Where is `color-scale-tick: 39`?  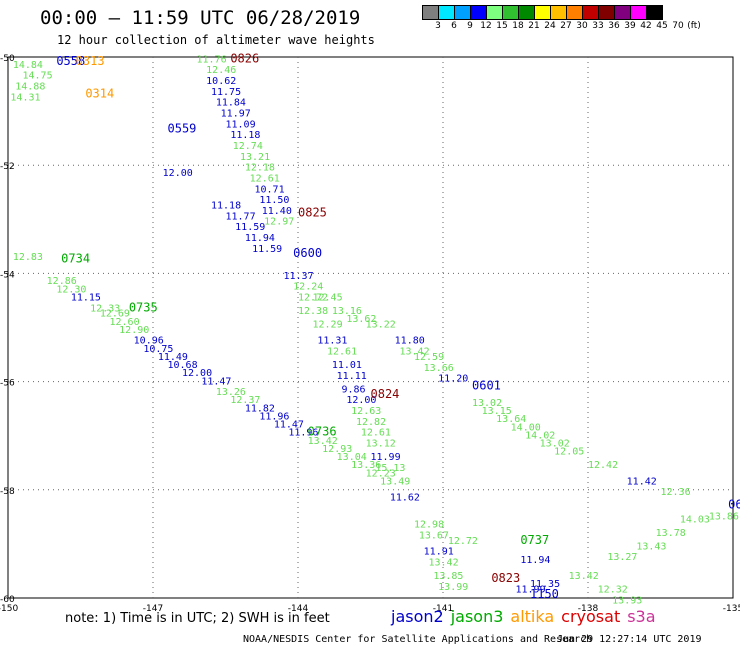 color-scale-tick: 39 is located at coordinates (630, 26).